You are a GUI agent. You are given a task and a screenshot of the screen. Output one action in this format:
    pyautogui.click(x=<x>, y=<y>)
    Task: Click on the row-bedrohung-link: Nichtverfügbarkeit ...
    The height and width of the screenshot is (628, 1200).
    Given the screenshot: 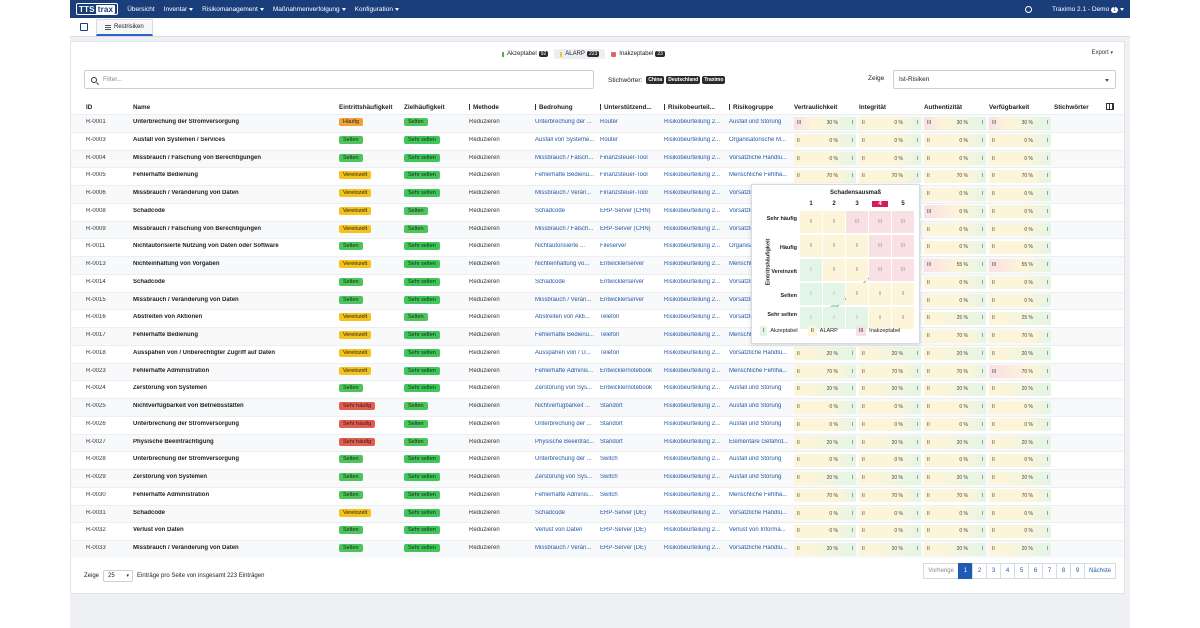 What is the action you would take?
    pyautogui.click(x=563, y=406)
    